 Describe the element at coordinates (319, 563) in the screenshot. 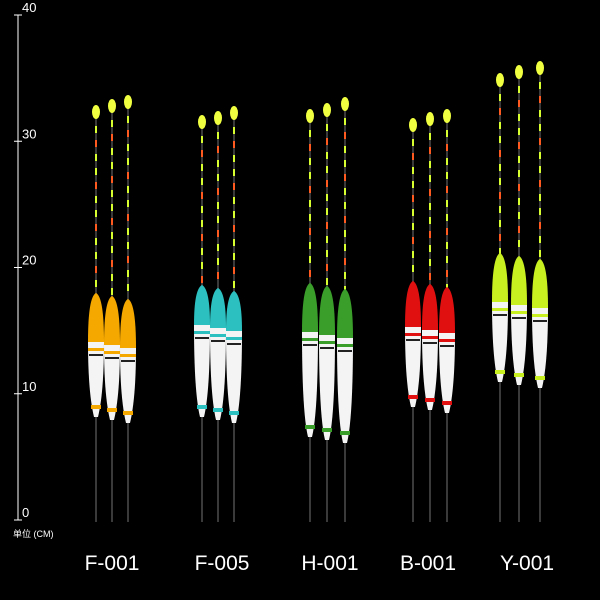

I see `product-labels: F-001 F-005 H-001 B-001 Y-001` at that location.